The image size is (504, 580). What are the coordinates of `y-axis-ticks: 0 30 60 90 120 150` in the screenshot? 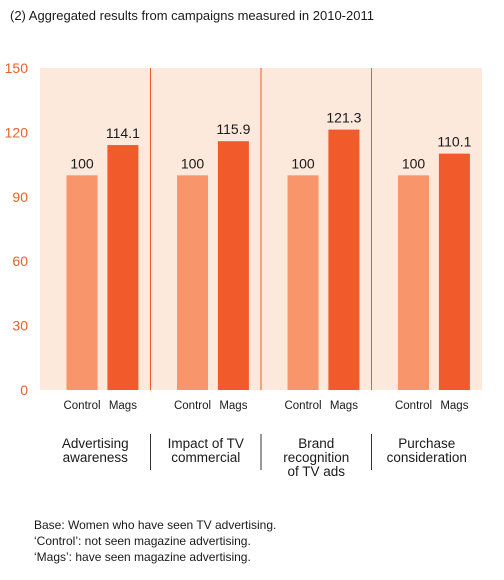 It's located at (17, 229).